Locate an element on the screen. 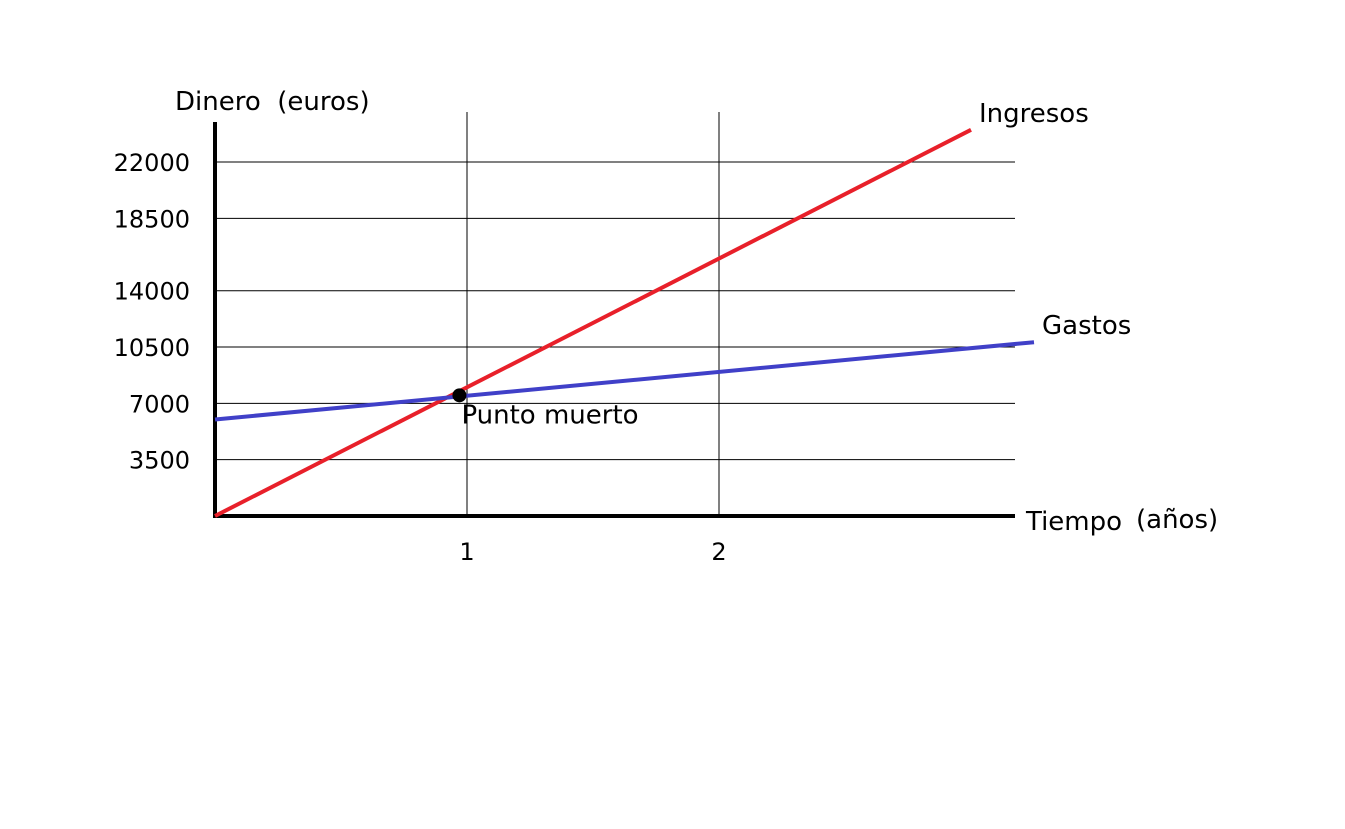 This screenshot has width=1345, height=829. y-tick-label-22000: 22000 is located at coordinates (152, 163).